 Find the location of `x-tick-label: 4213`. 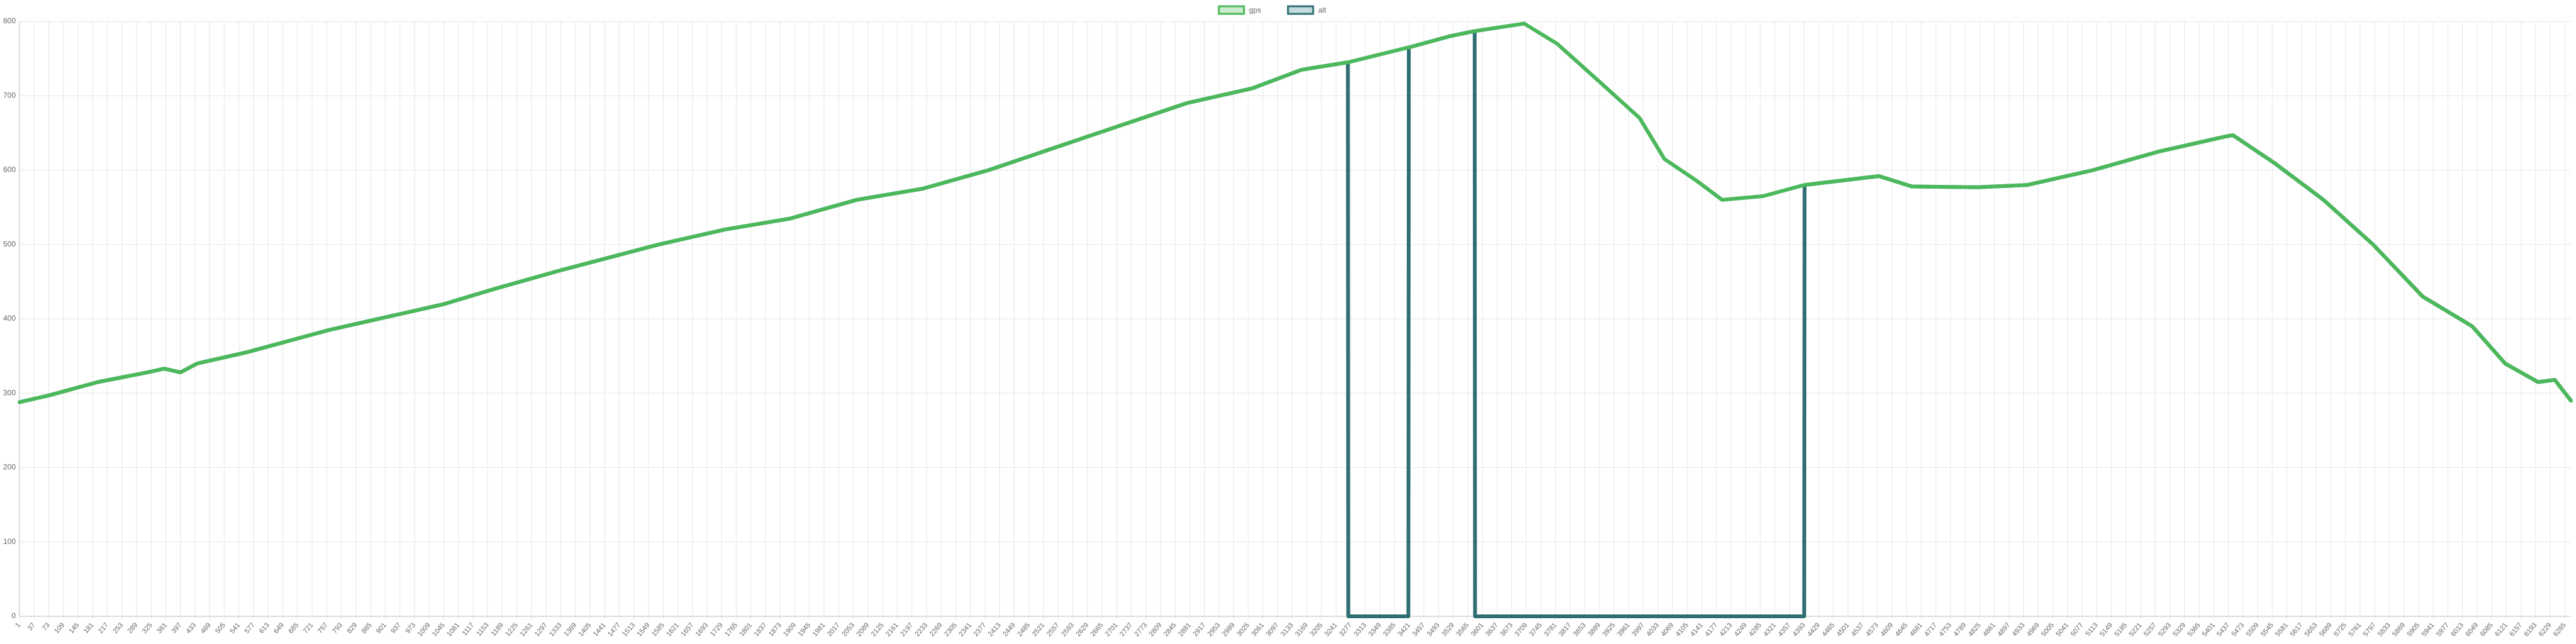

x-tick-label: 4213 is located at coordinates (1726, 629).